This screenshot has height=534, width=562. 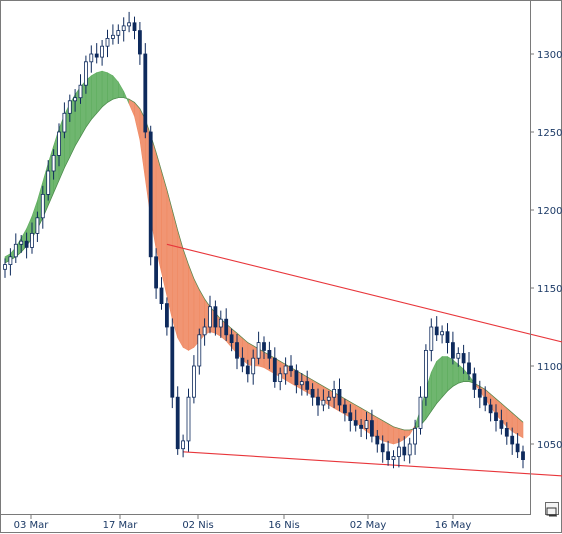 I want to click on y-tick-label: 11000, so click(x=549, y=367).